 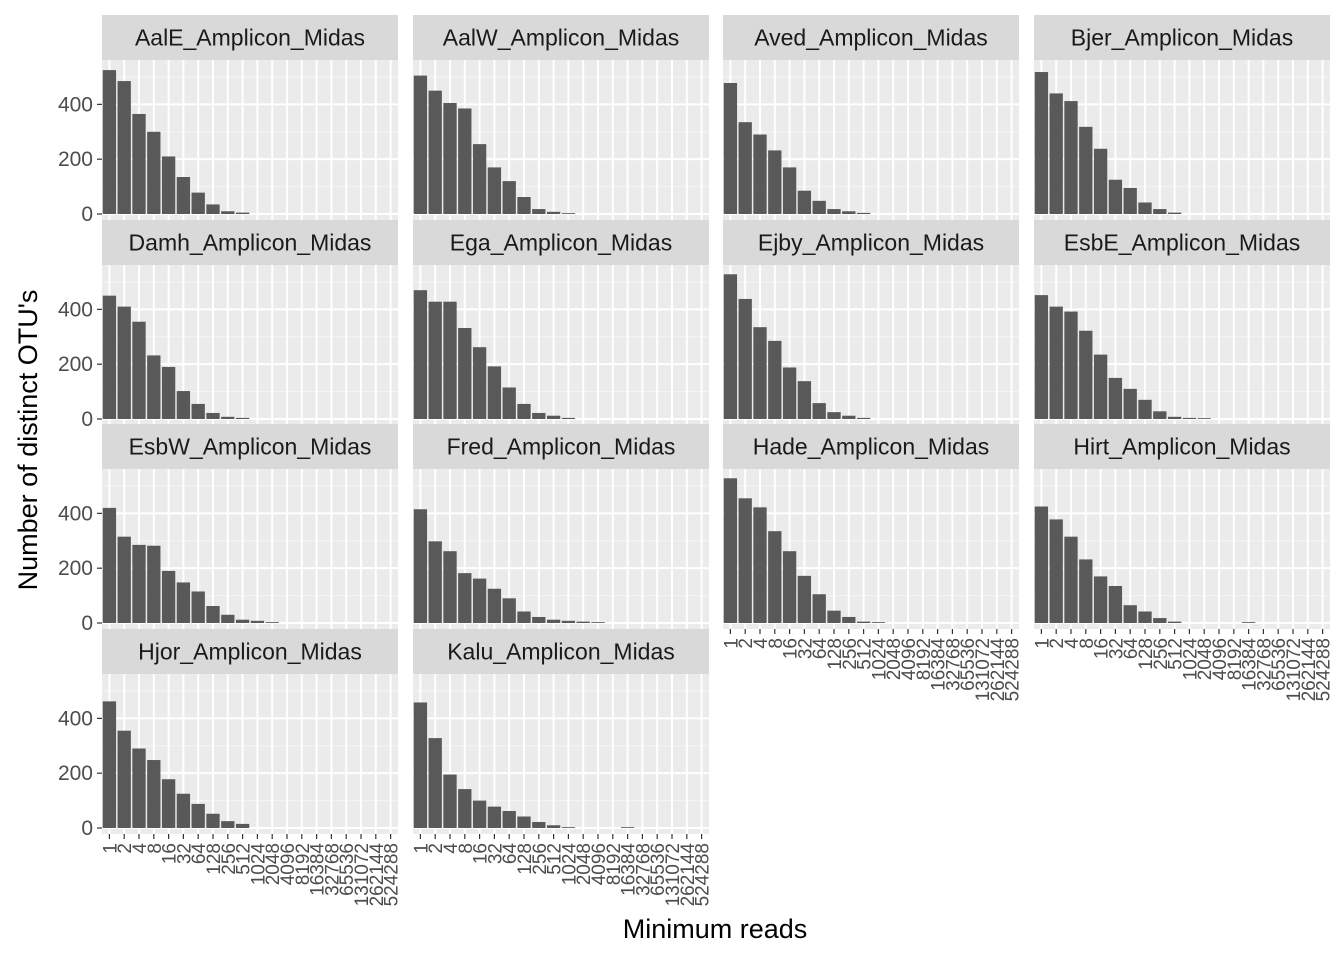 I want to click on x-tick-label: 1, so click(x=731, y=643).